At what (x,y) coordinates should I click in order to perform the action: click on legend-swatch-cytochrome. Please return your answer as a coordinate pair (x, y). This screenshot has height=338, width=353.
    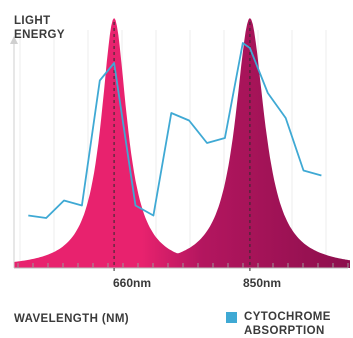
    Looking at the image, I should click on (231, 317).